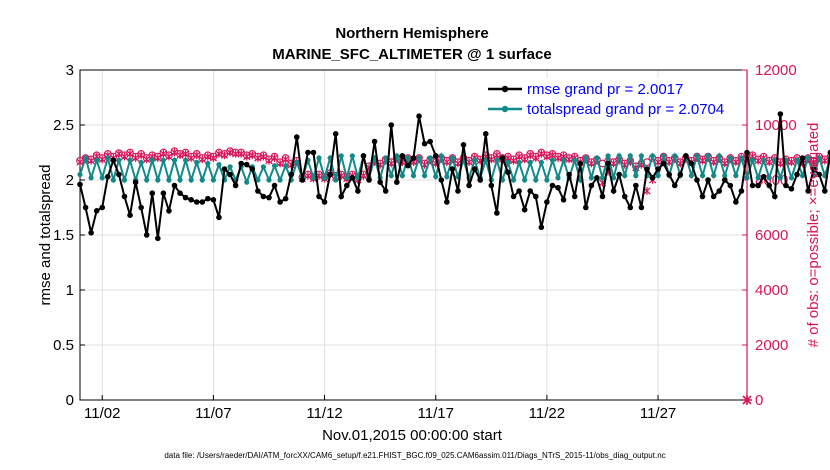 This screenshot has width=830, height=470. I want to click on y-axis-label-right: # of obs: o=possible; ×=evaluated, so click(813, 235).